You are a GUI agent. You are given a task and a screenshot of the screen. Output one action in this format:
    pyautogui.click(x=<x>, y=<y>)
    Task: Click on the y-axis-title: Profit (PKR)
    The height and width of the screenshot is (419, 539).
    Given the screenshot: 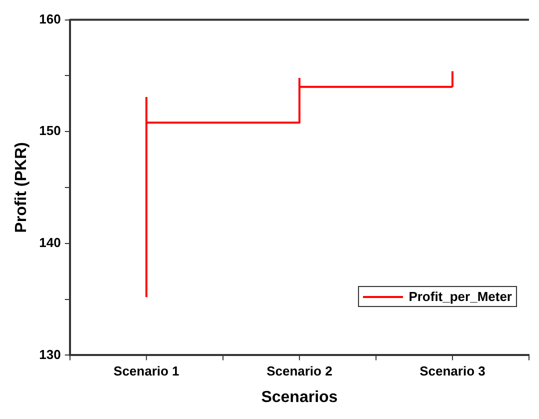 What is the action you would take?
    pyautogui.click(x=21, y=187)
    